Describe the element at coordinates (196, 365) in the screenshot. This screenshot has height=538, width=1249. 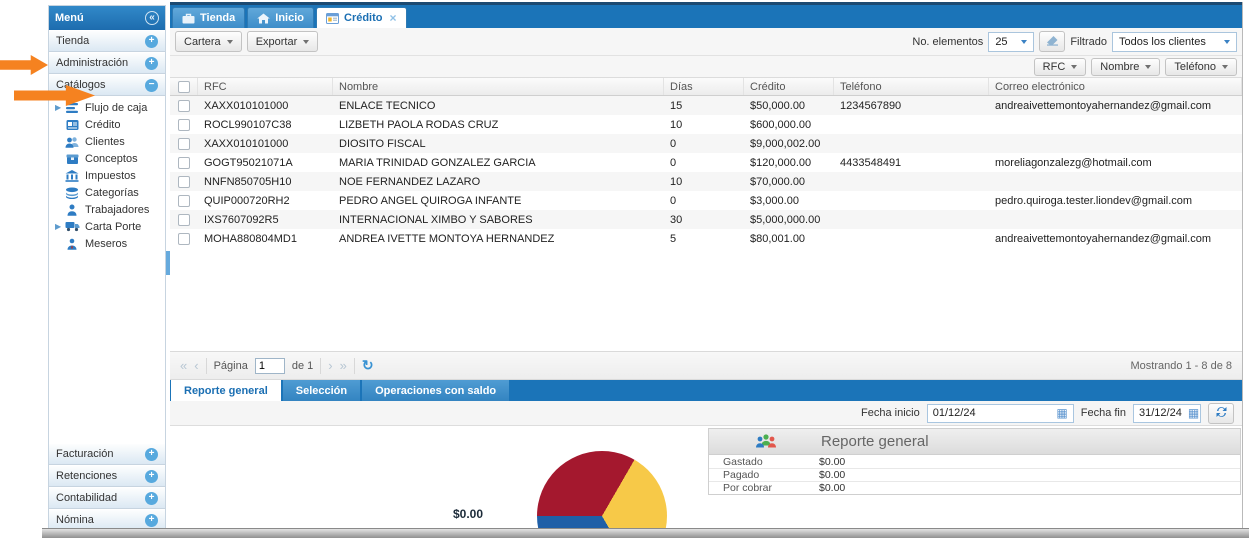
I see `prev-page-icon: ‹` at that location.